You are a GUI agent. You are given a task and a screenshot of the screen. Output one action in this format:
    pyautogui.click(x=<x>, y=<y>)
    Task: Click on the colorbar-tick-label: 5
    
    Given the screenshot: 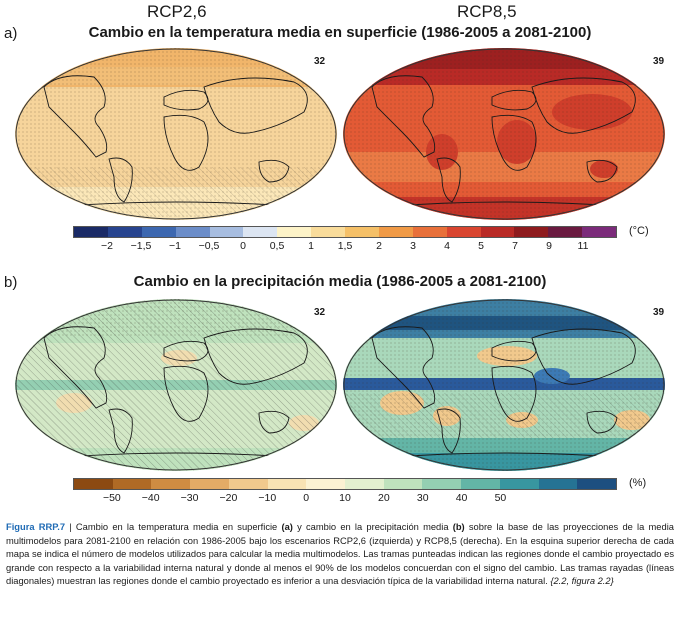 What is the action you would take?
    pyautogui.click(x=481, y=246)
    